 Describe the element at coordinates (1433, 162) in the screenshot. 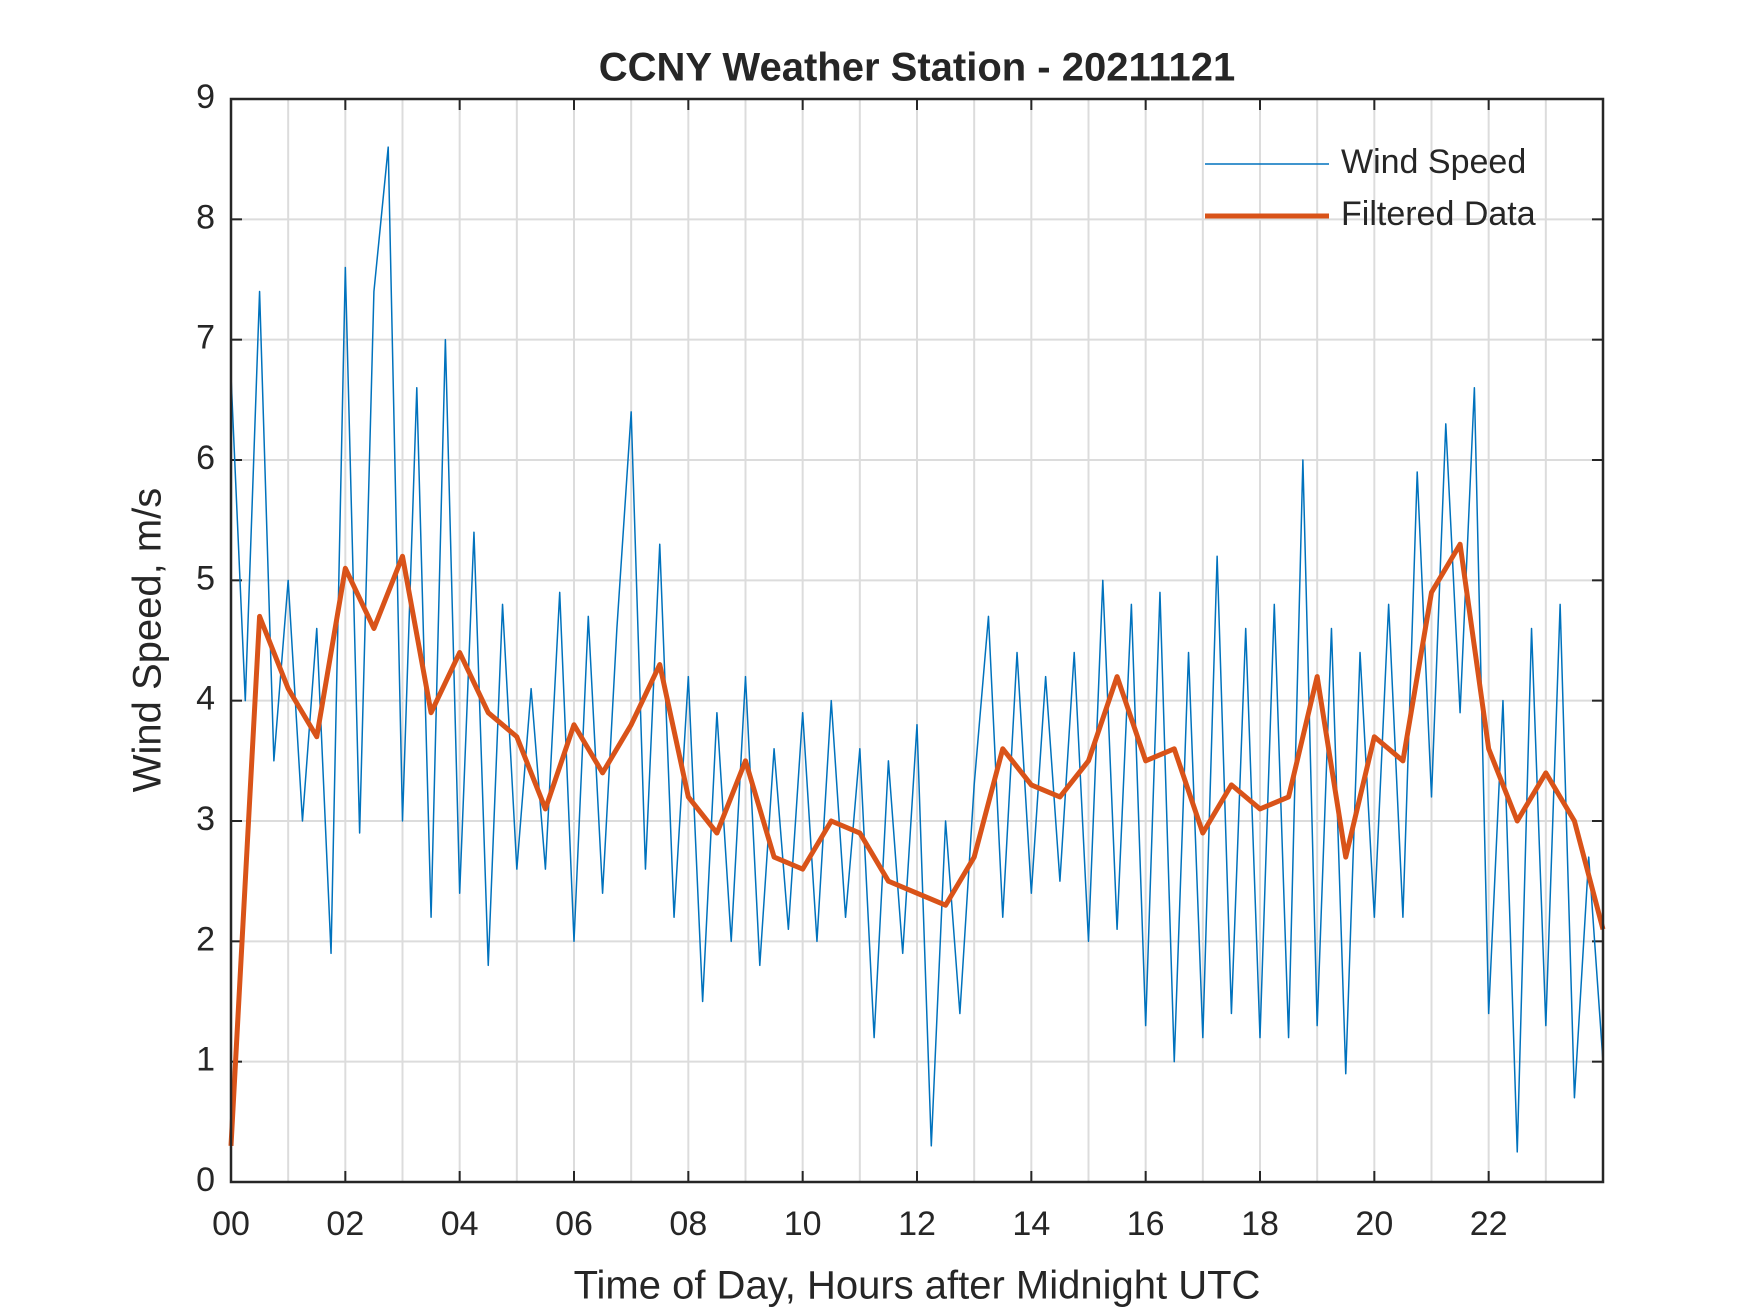

I see `legend-label: Wind Speed` at that location.